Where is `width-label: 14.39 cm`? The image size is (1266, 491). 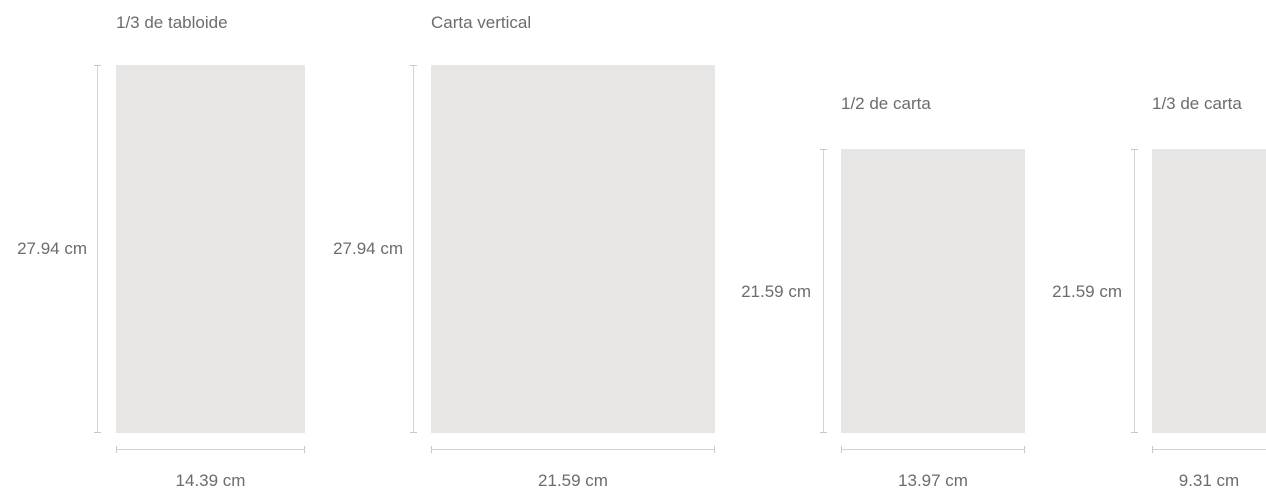 width-label: 14.39 cm is located at coordinates (210, 480).